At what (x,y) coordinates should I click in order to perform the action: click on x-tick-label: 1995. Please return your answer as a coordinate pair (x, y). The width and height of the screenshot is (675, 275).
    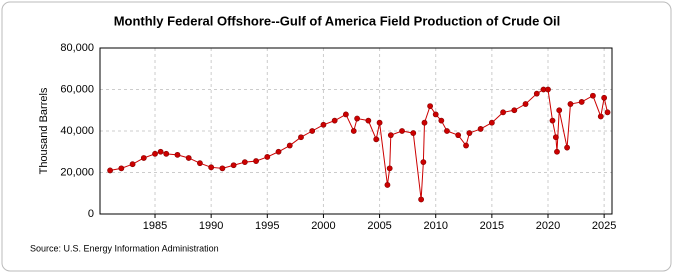
    Looking at the image, I should click on (267, 226).